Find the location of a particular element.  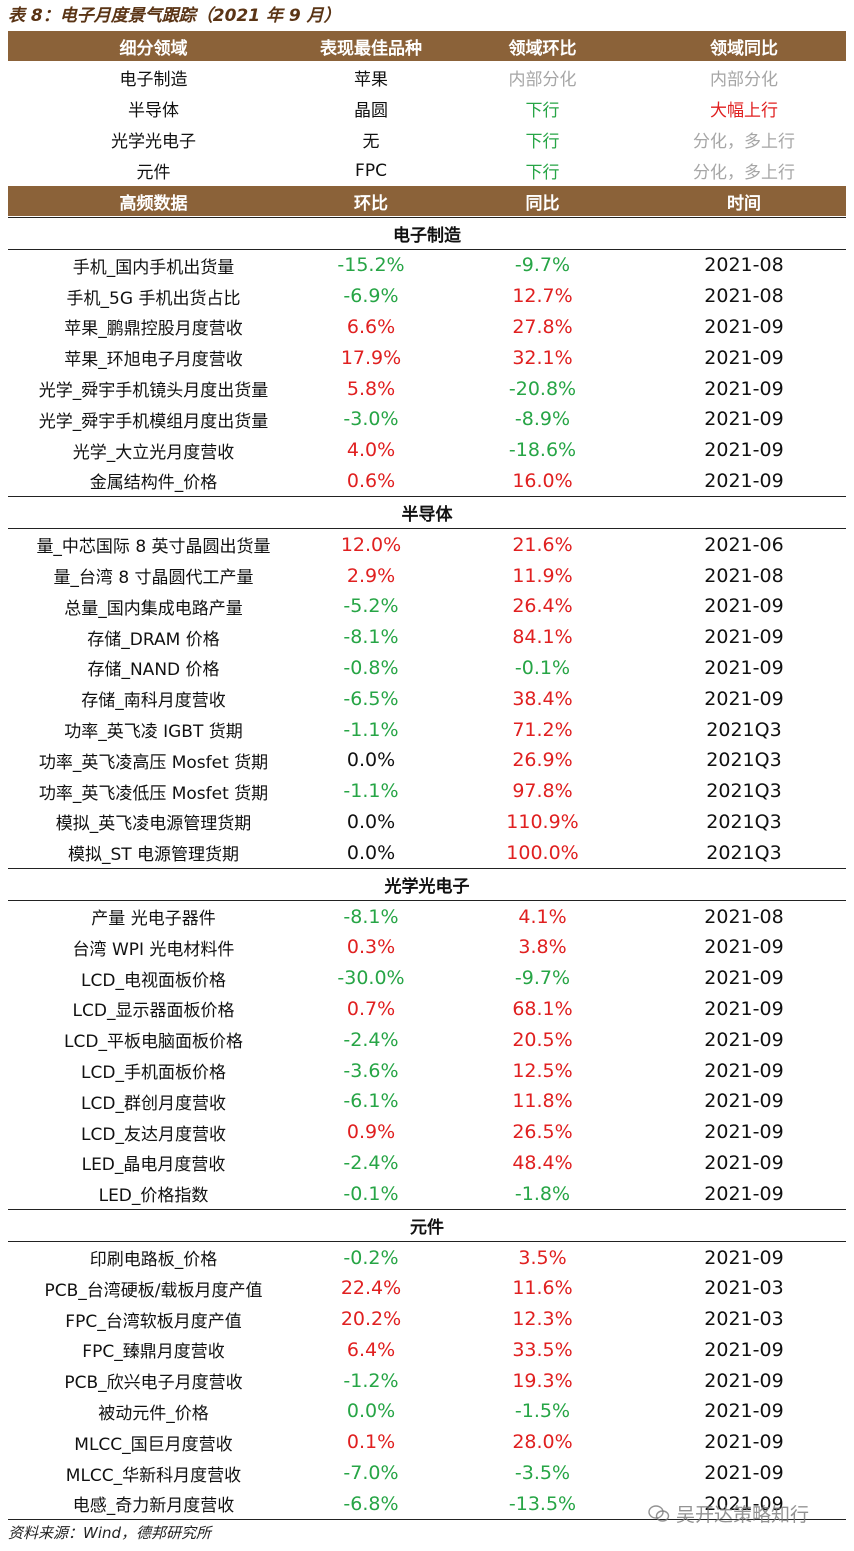

table-cell: 模拟_ST 电源管理货期 is located at coordinates (153, 855).